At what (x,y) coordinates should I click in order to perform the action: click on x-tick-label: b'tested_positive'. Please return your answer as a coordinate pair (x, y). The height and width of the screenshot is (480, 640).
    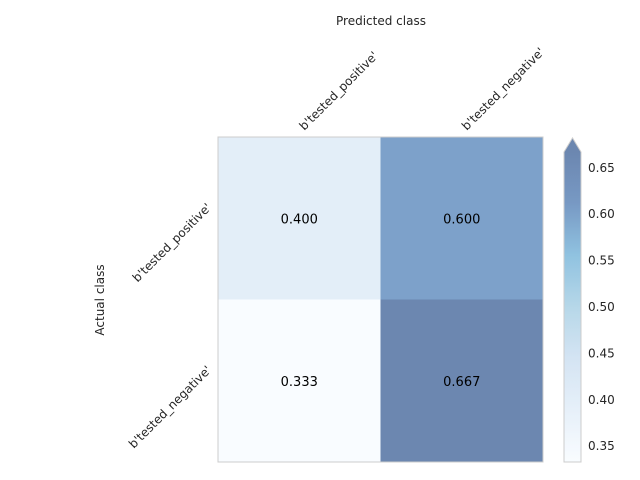
    Looking at the image, I should click on (338, 91).